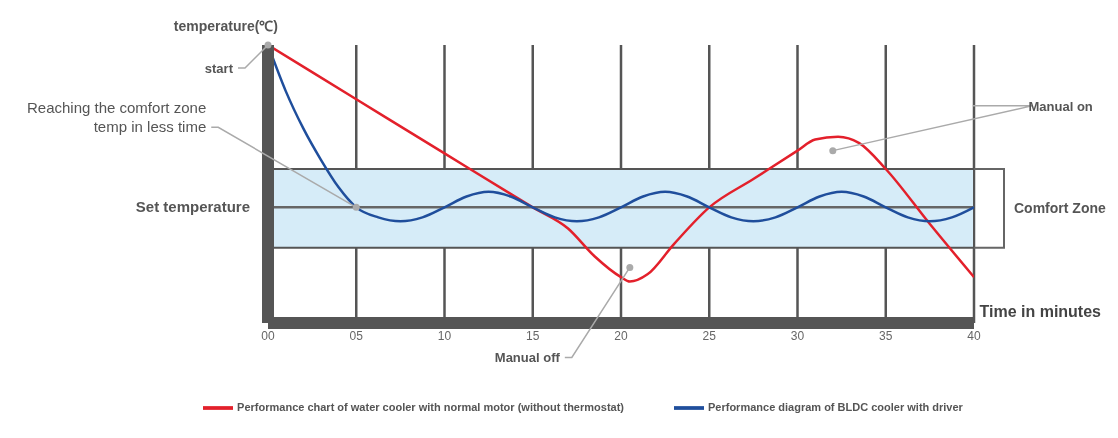 The image size is (1118, 438). Describe the element at coordinates (444, 335) in the screenshot. I see `x-tick-label: 10` at that location.